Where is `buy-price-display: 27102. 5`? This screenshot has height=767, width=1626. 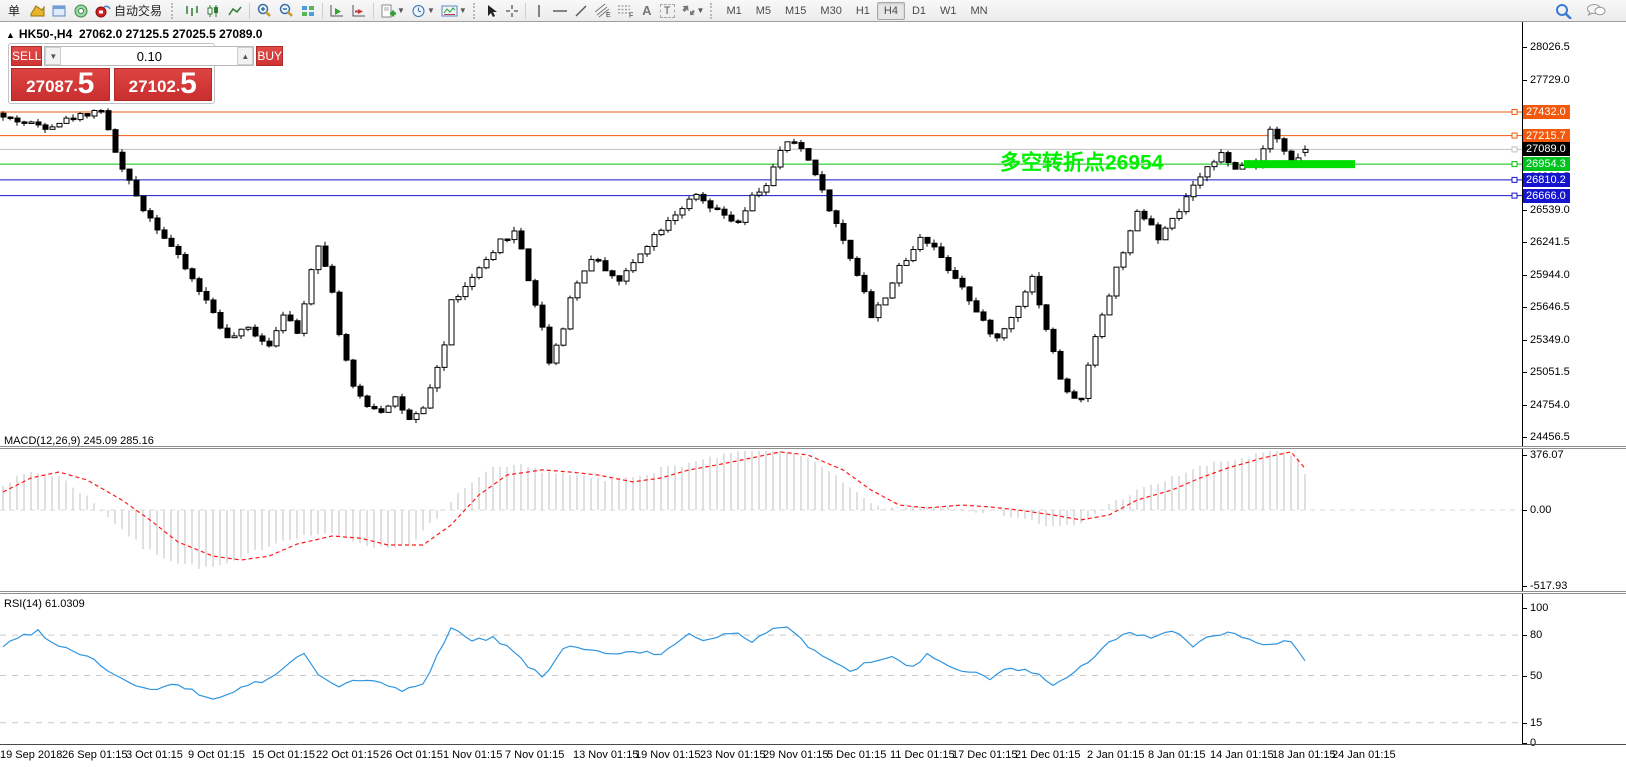
buy-price-display: 27102. 5 is located at coordinates (162, 84).